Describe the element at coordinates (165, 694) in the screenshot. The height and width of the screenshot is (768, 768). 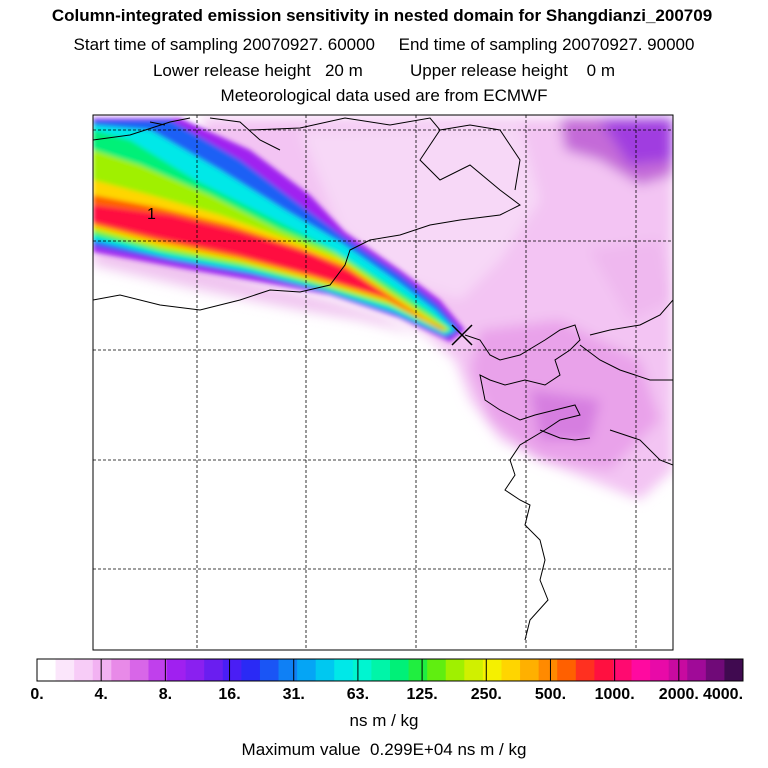
I see `colorbar-tick-label: 8.` at that location.